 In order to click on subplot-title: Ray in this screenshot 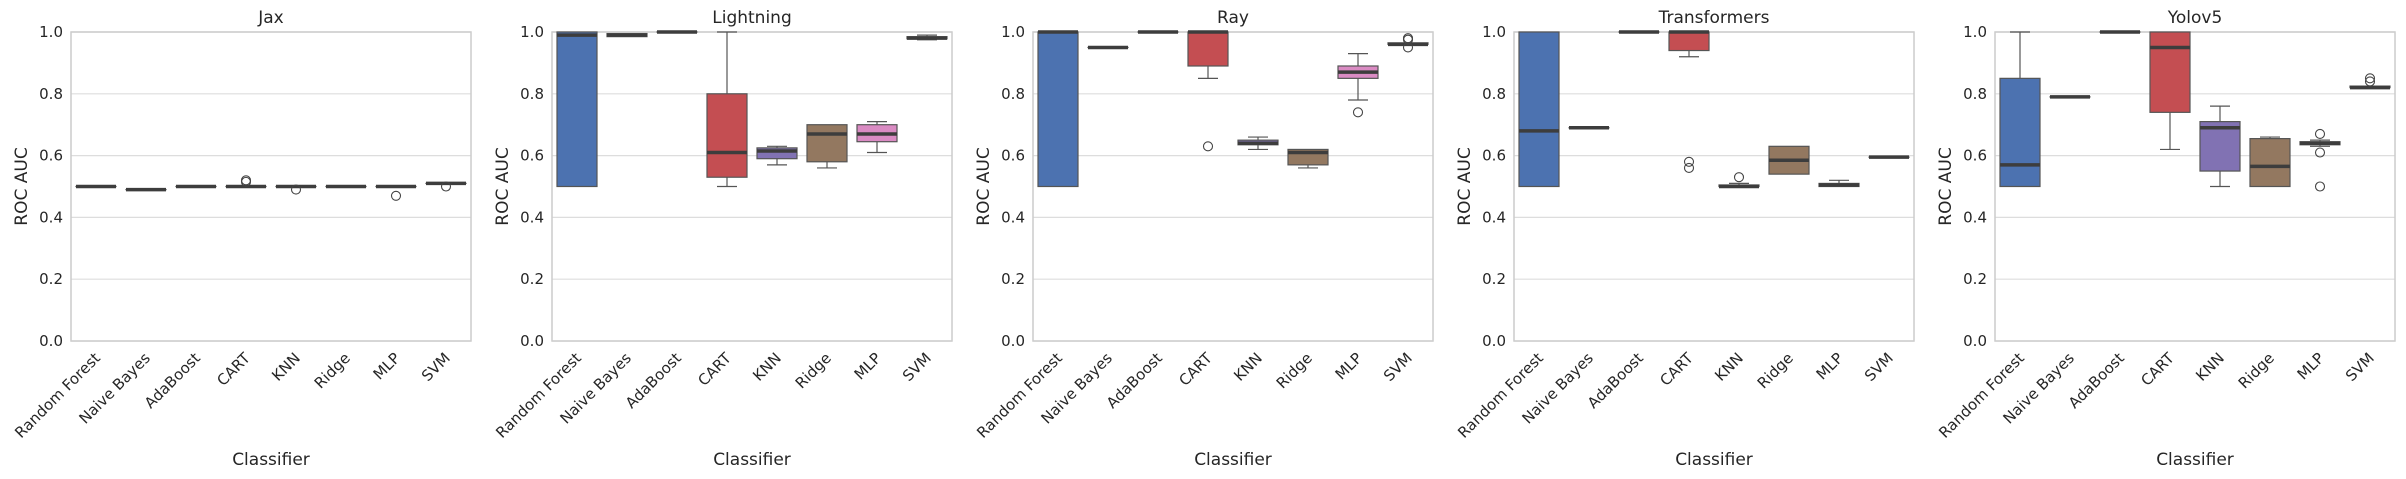, I will do `click(1233, 18)`.